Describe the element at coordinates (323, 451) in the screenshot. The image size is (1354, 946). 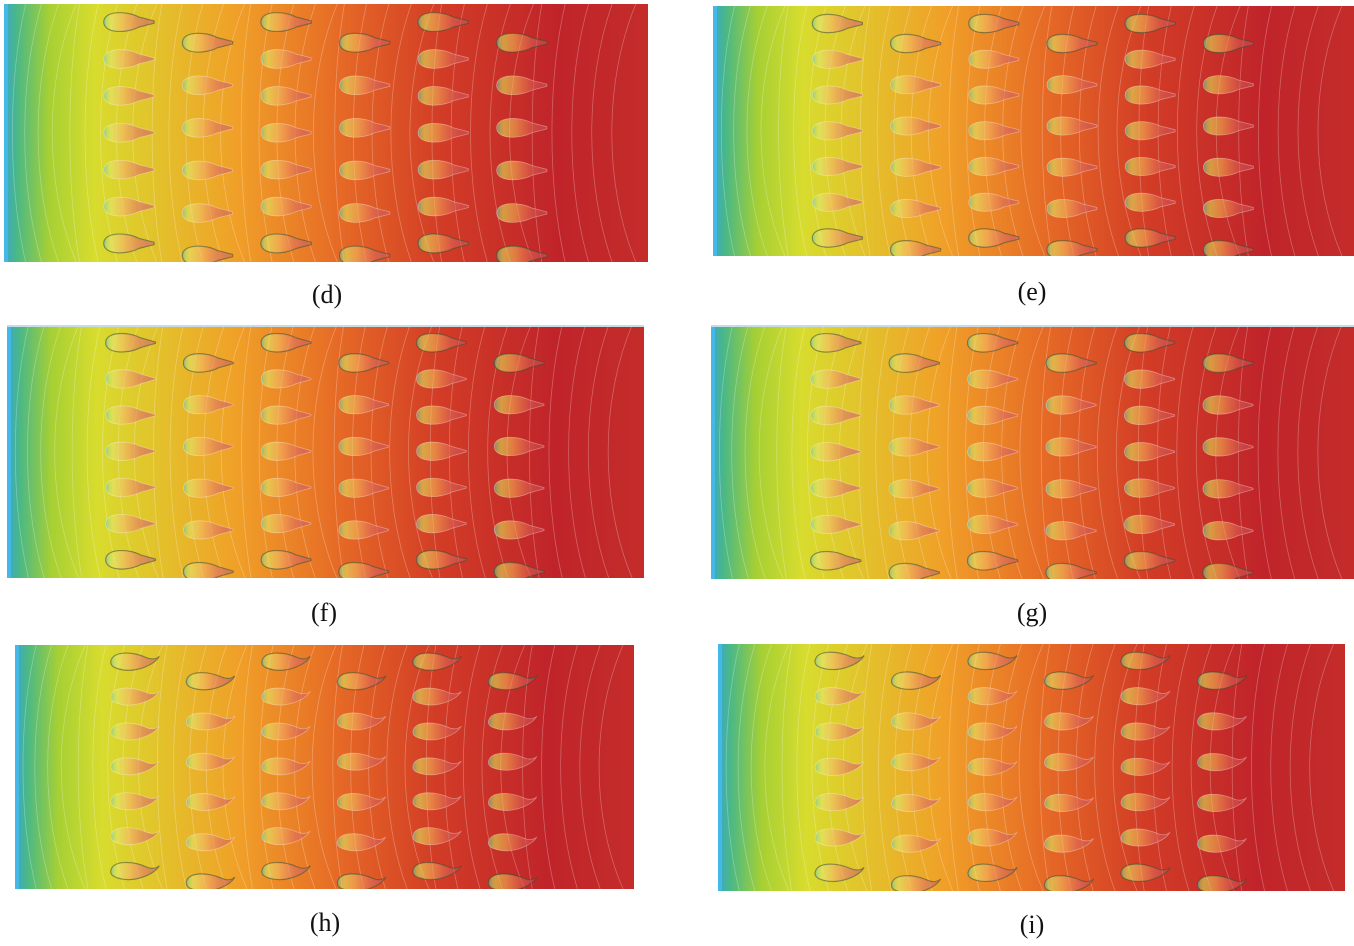
I see `isotherm-lines` at that location.